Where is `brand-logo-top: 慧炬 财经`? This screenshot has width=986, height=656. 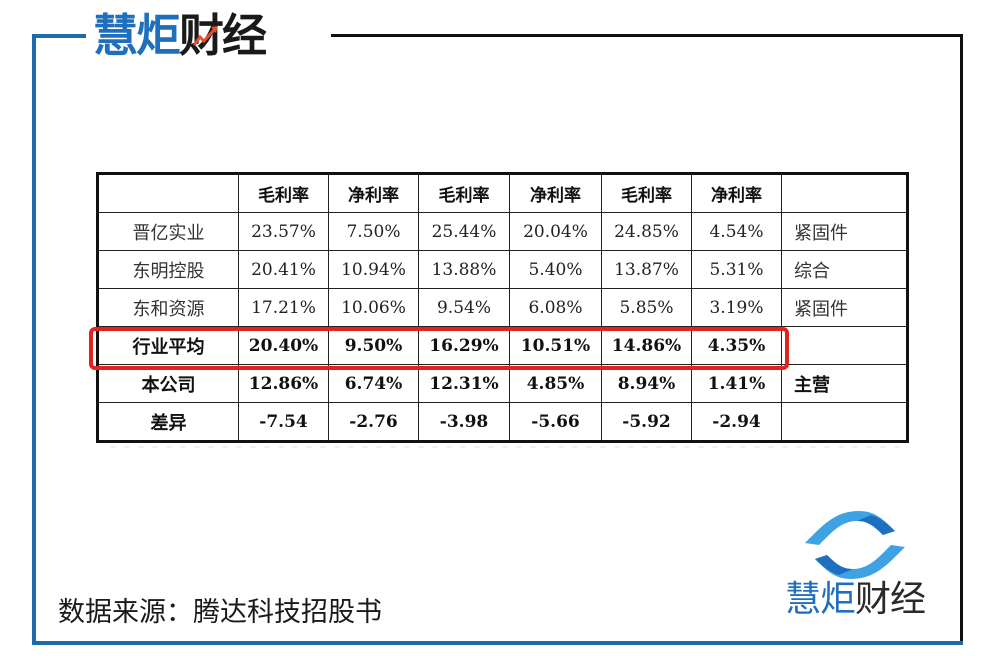 brand-logo-top: 慧炬 财经 is located at coordinates (180, 35).